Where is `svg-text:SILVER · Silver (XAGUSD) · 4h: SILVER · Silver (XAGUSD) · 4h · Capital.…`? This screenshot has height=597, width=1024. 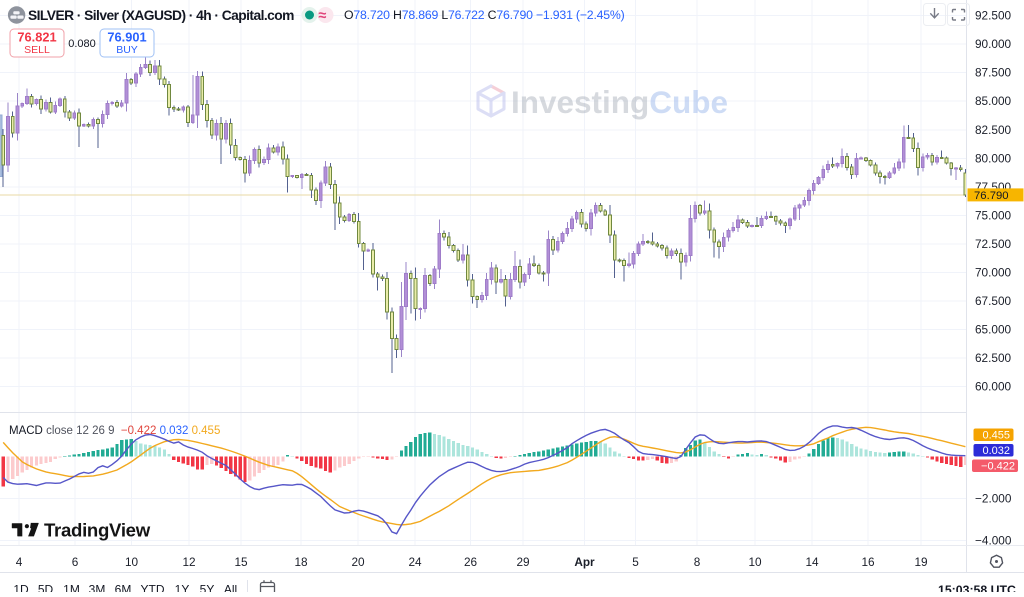 svg-text:SILVER · Silver (XAGUSD) · 4h: SILVER · Silver (XAGUSD) · 4h · Capital.… is located at coordinates (161, 15).